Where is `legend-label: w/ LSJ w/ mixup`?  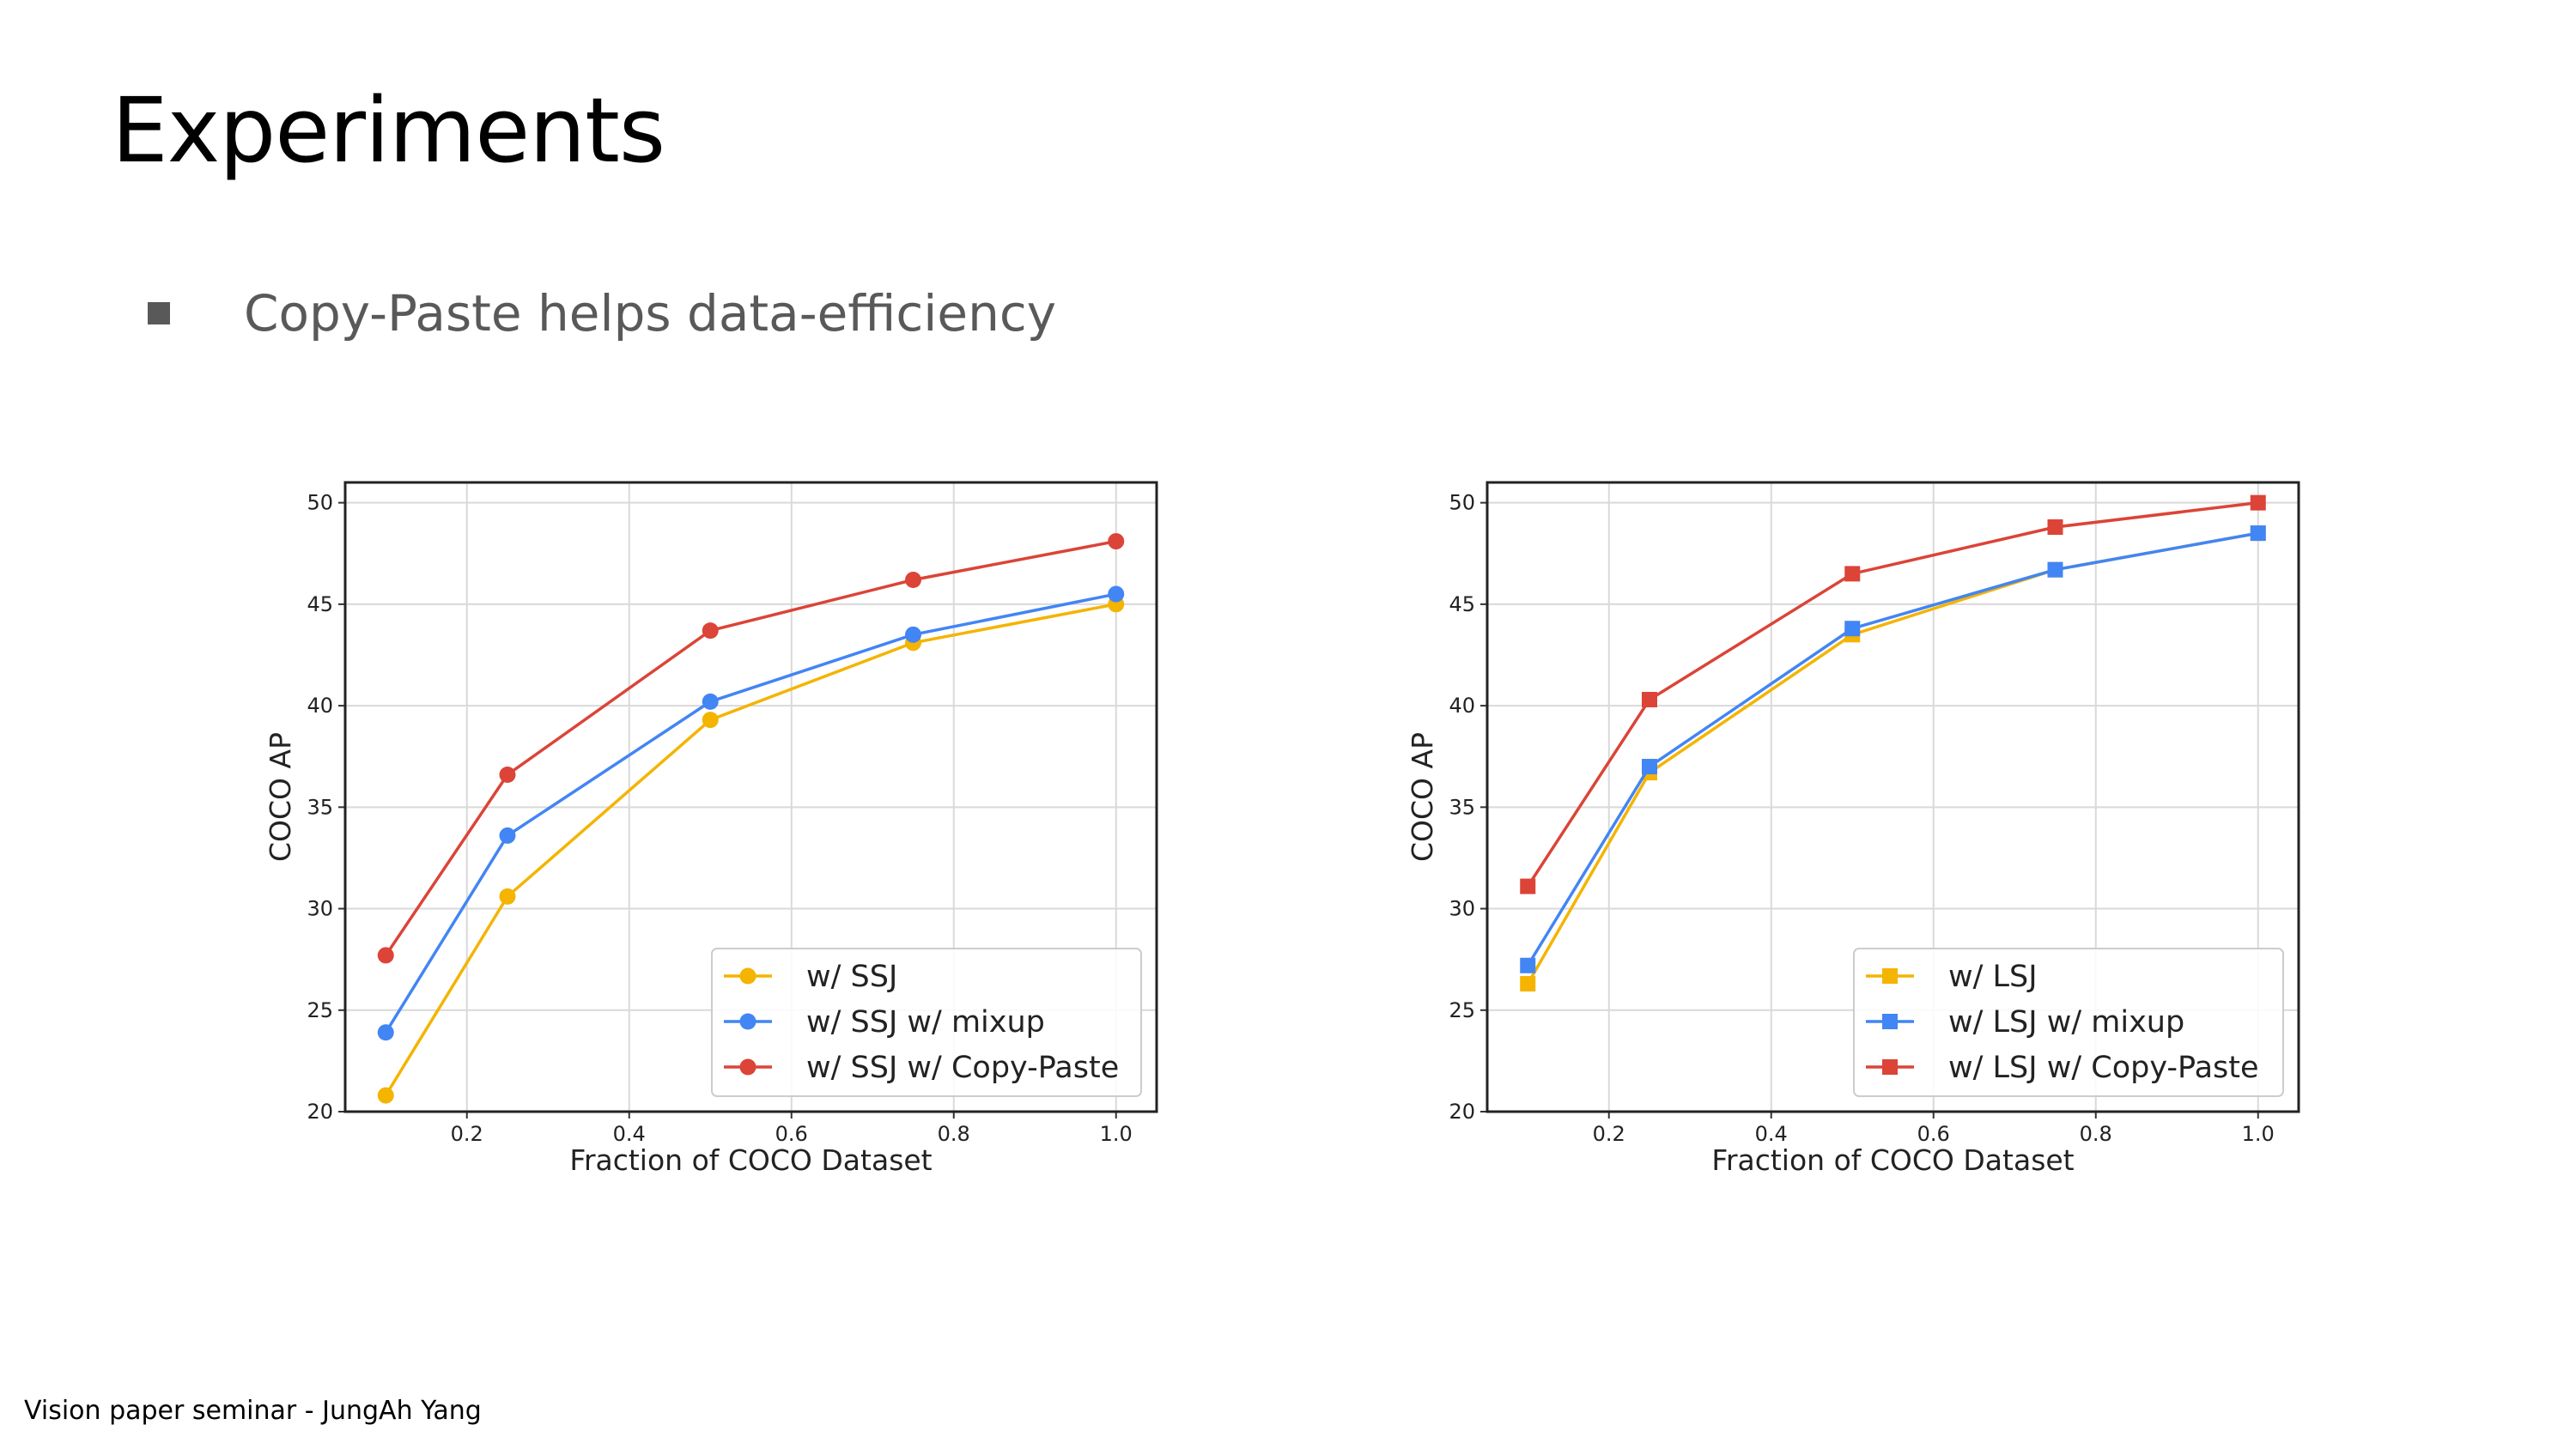
legend-label: w/ LSJ w/ mixup is located at coordinates (2066, 1022).